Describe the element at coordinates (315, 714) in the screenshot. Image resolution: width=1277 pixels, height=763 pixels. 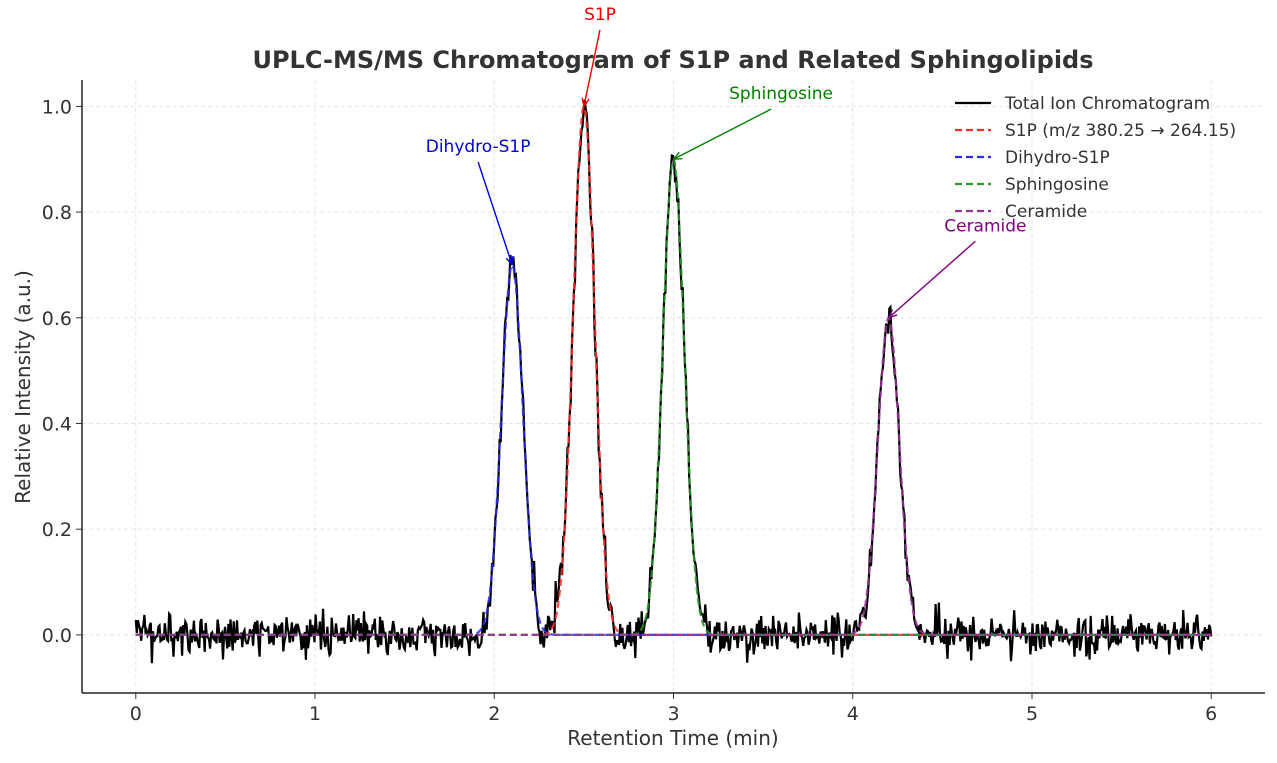
I see `x-tick-label: 1` at that location.